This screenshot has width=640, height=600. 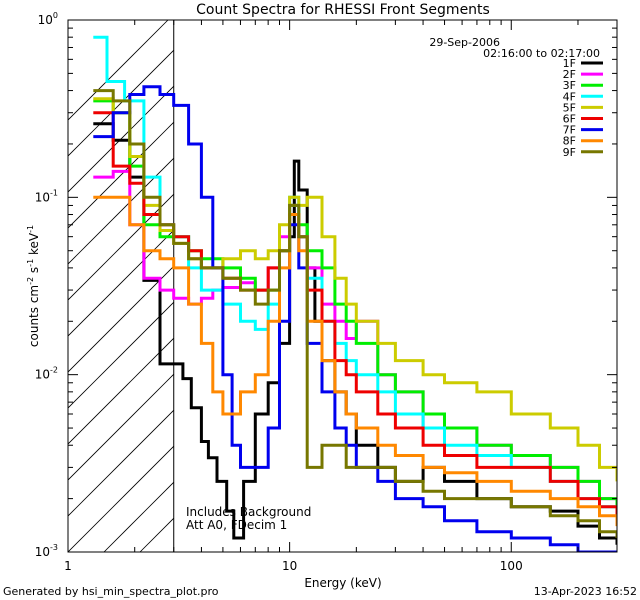 What do you see at coordinates (569, 85) in the screenshot?
I see `legend-label-3F: 3F` at bounding box center [569, 85].